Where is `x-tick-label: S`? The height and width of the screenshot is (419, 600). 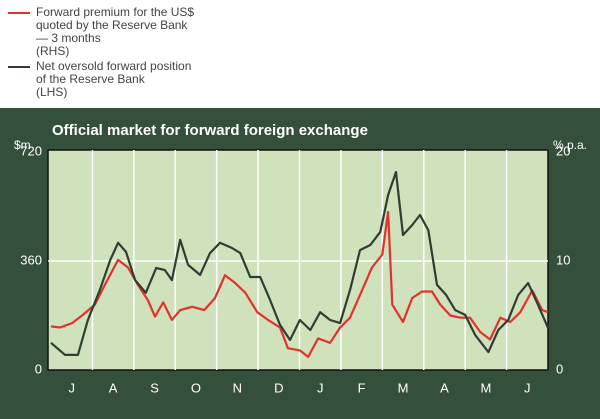 x-tick-label: S is located at coordinates (154, 387).